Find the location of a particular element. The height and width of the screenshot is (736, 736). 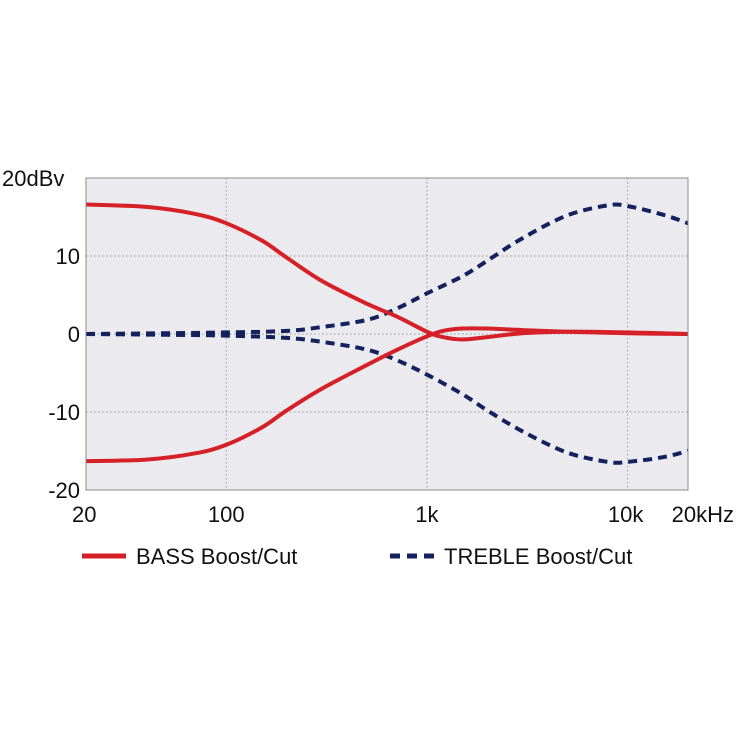

y-tick-label: 10 is located at coordinates (68, 256).